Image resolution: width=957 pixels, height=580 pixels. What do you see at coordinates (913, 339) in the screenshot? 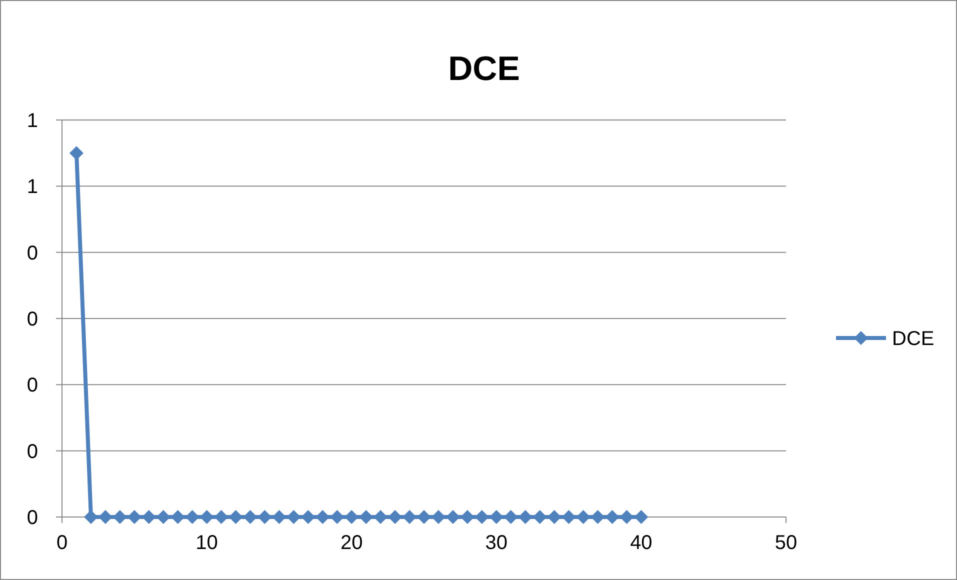
I see `legend-label: DCE` at bounding box center [913, 339].